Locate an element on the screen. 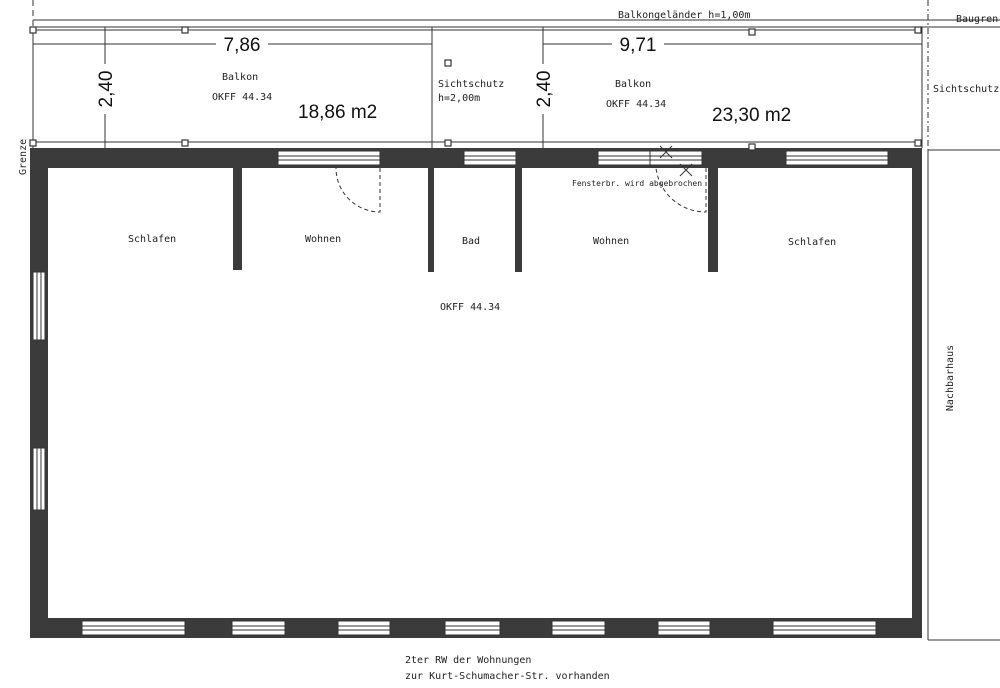 This screenshot has width=1000, height=688. floor-level: OKFF 44.34 is located at coordinates (470, 307).